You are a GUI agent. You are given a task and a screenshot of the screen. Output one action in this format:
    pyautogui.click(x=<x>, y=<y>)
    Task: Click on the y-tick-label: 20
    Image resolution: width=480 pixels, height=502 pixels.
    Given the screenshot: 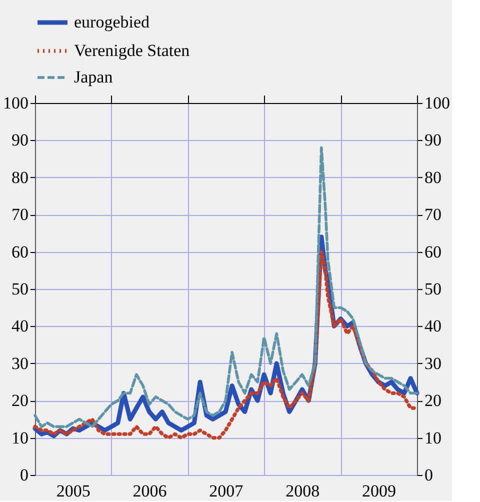 What is the action you would take?
    pyautogui.click(x=20, y=400)
    